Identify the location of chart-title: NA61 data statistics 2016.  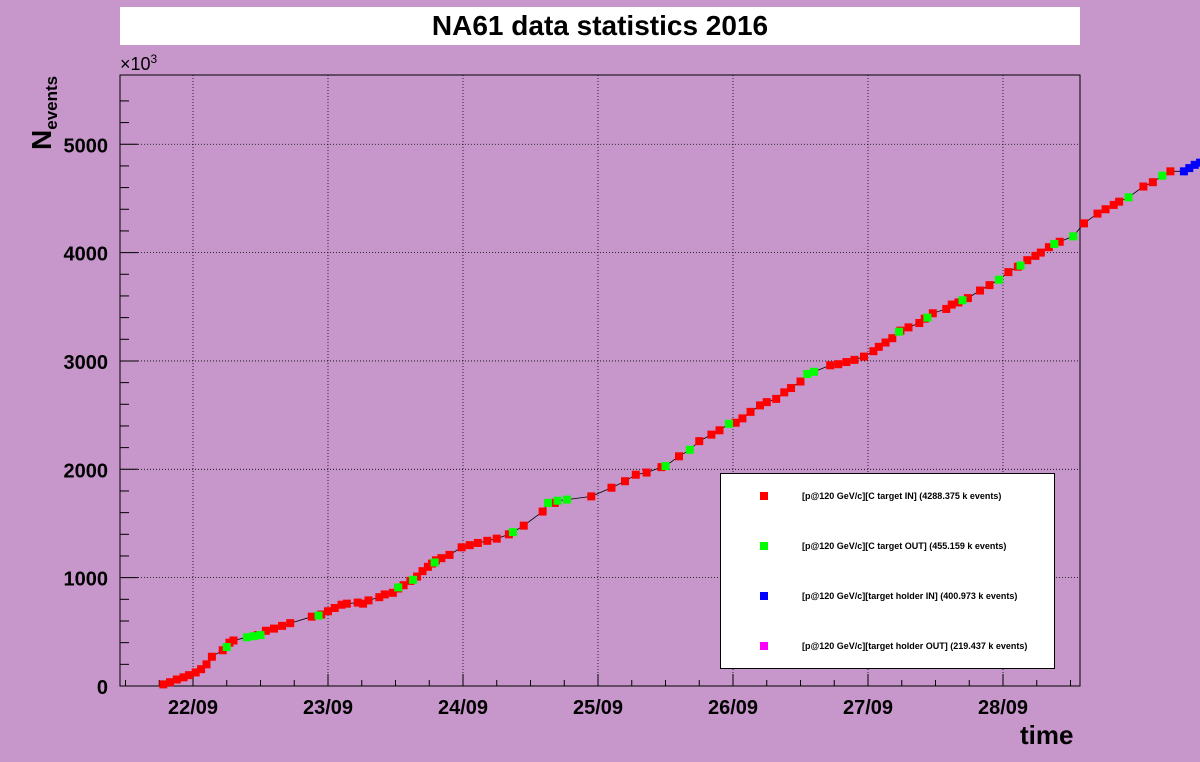
(600, 26).